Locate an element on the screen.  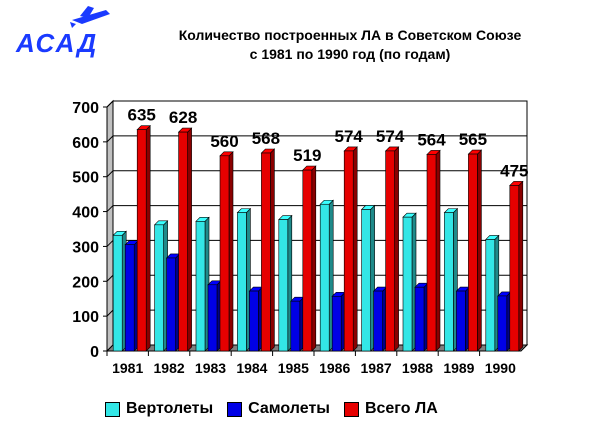
y-tick-label: 500 is located at coordinates (85, 178).